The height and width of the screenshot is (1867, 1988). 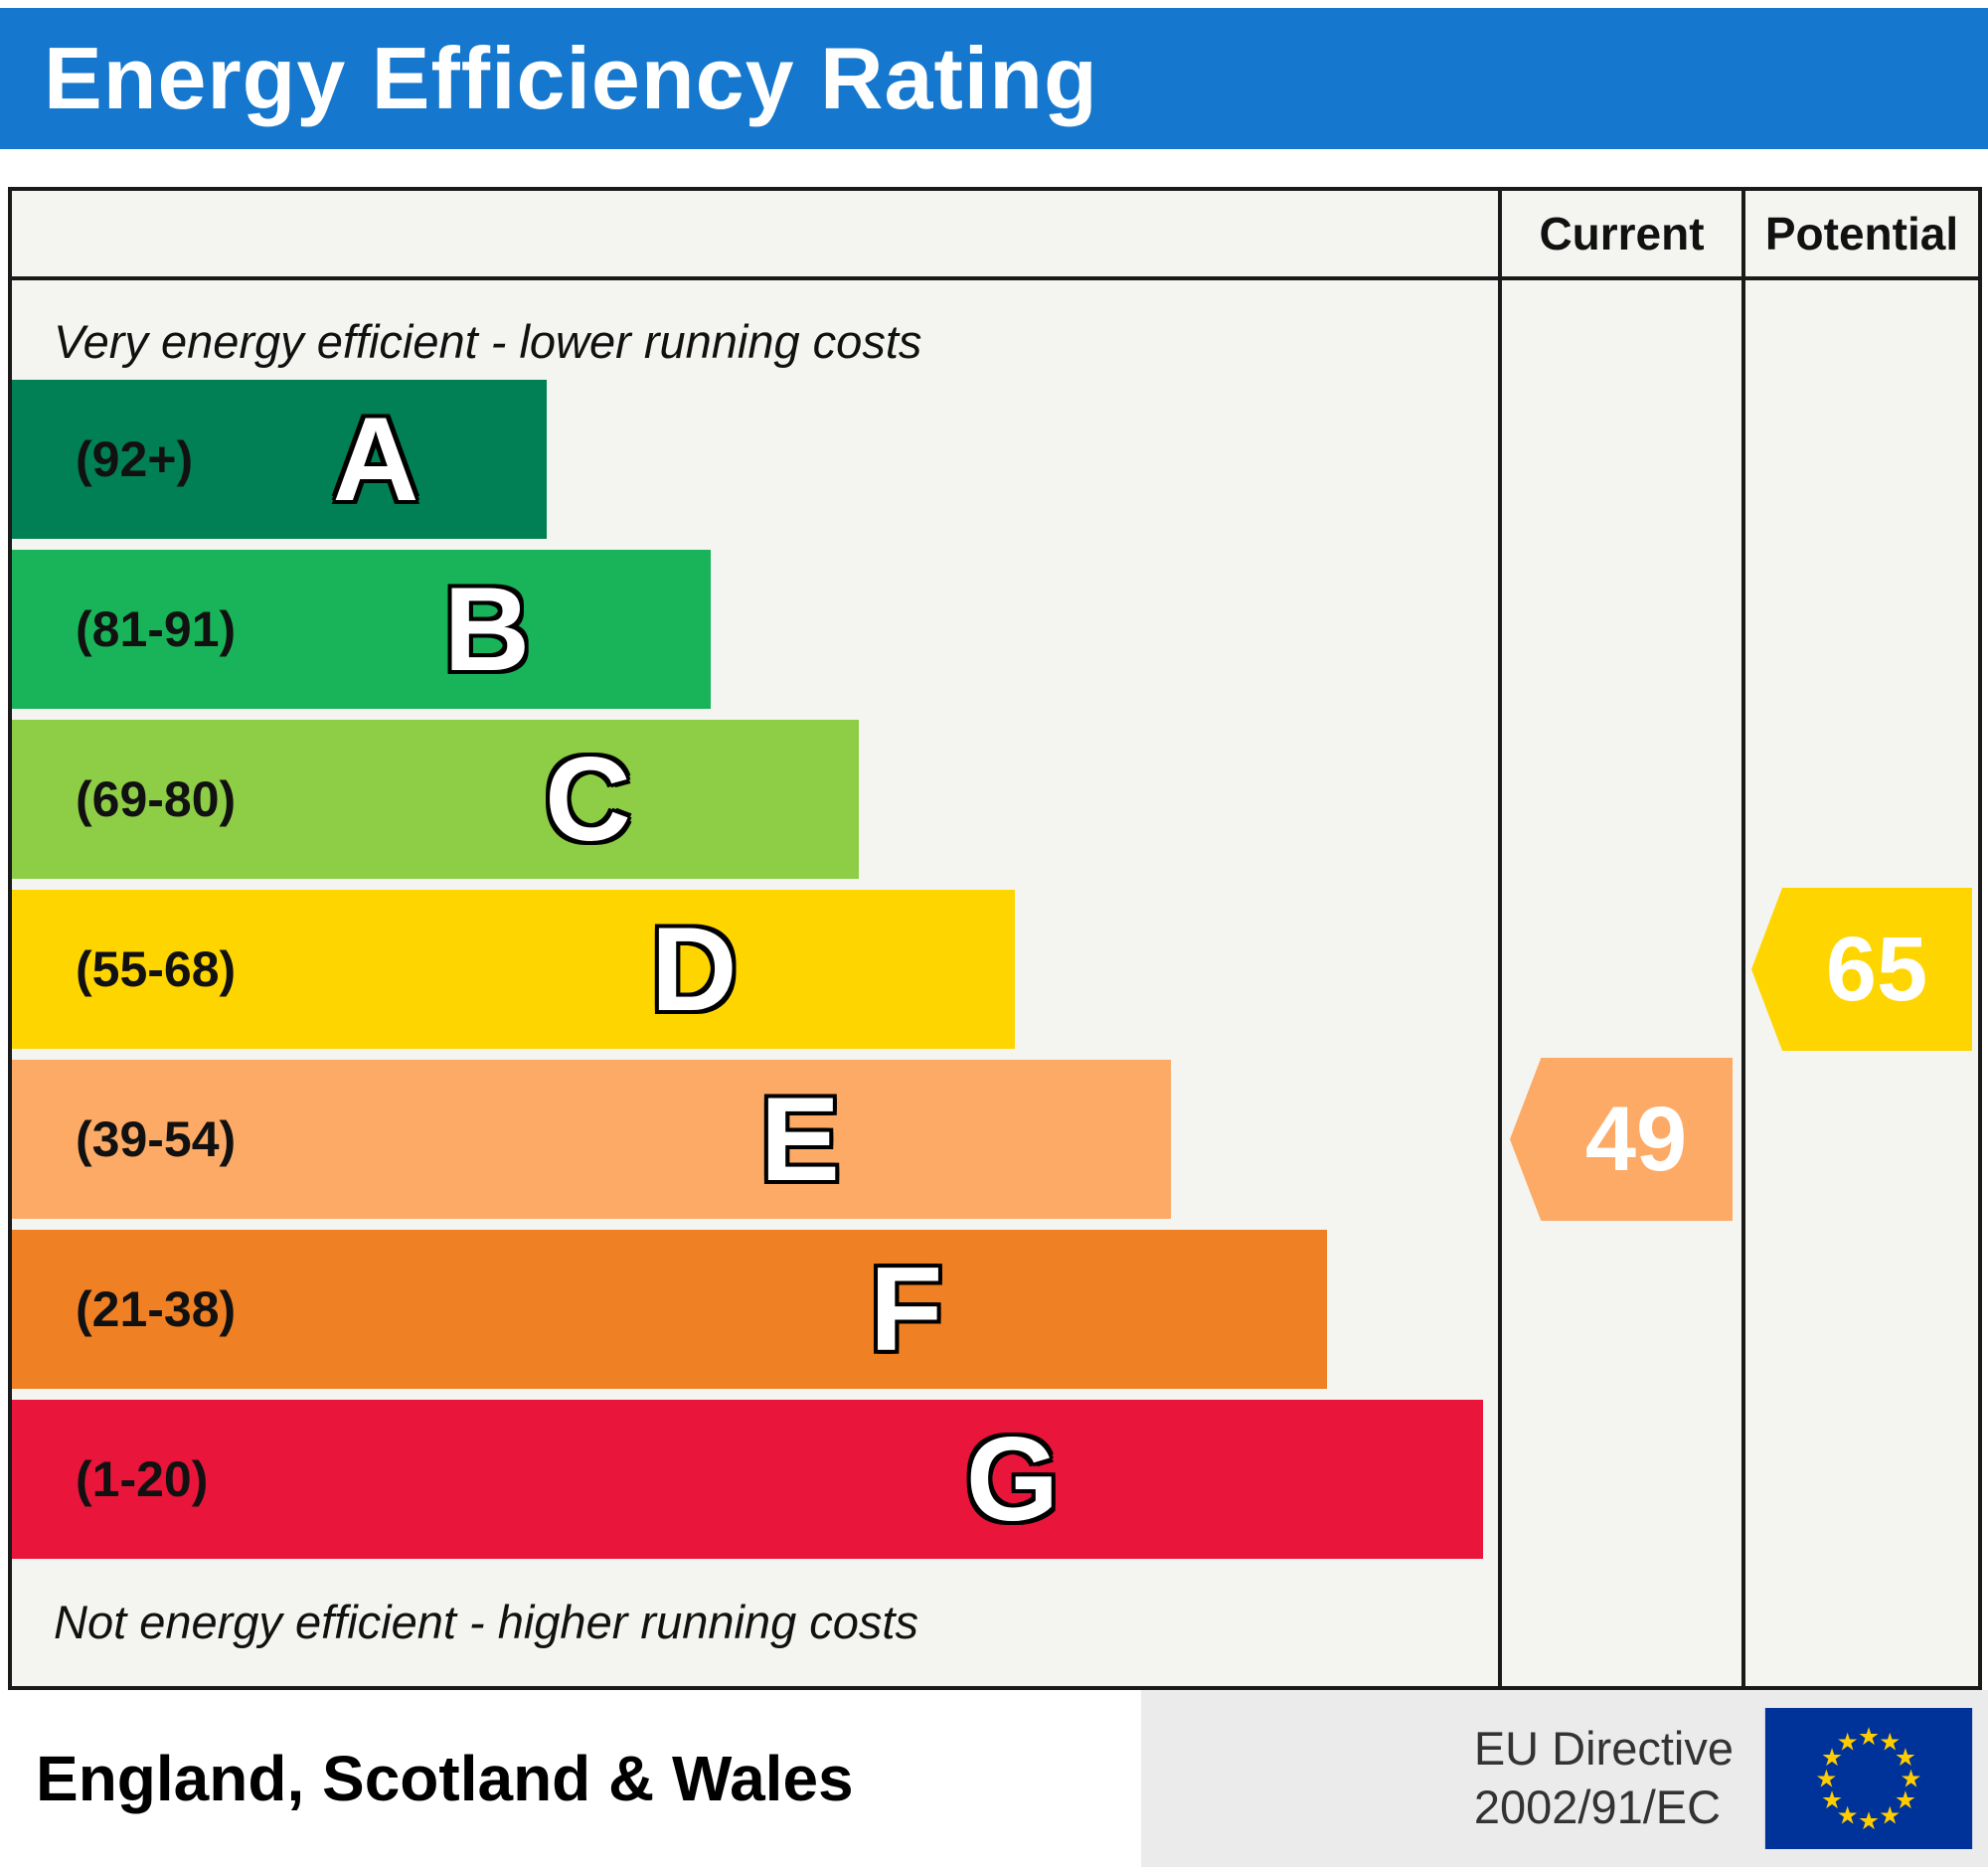 I want to click on band-row-g: (1-20) G, so click(x=755, y=1479).